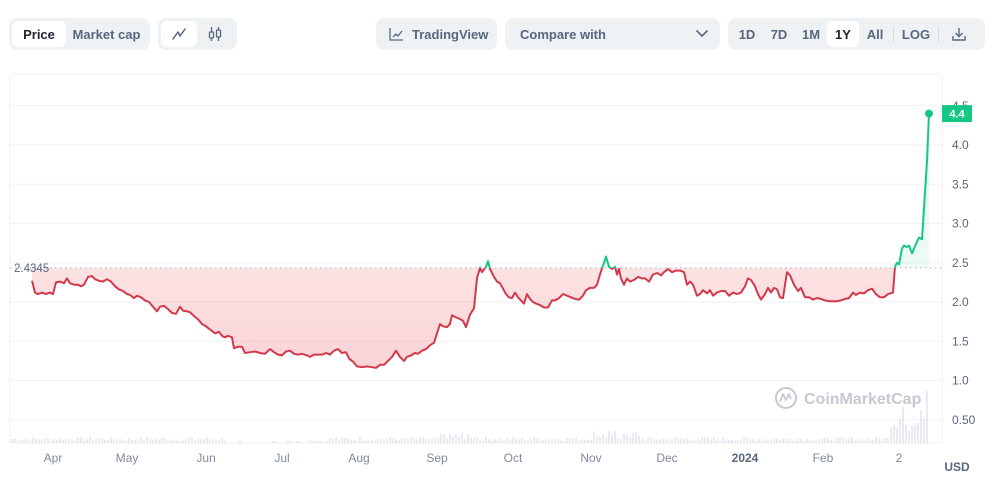 This screenshot has height=480, width=994. What do you see at coordinates (960, 224) in the screenshot?
I see `y-tick-label: 3.0` at bounding box center [960, 224].